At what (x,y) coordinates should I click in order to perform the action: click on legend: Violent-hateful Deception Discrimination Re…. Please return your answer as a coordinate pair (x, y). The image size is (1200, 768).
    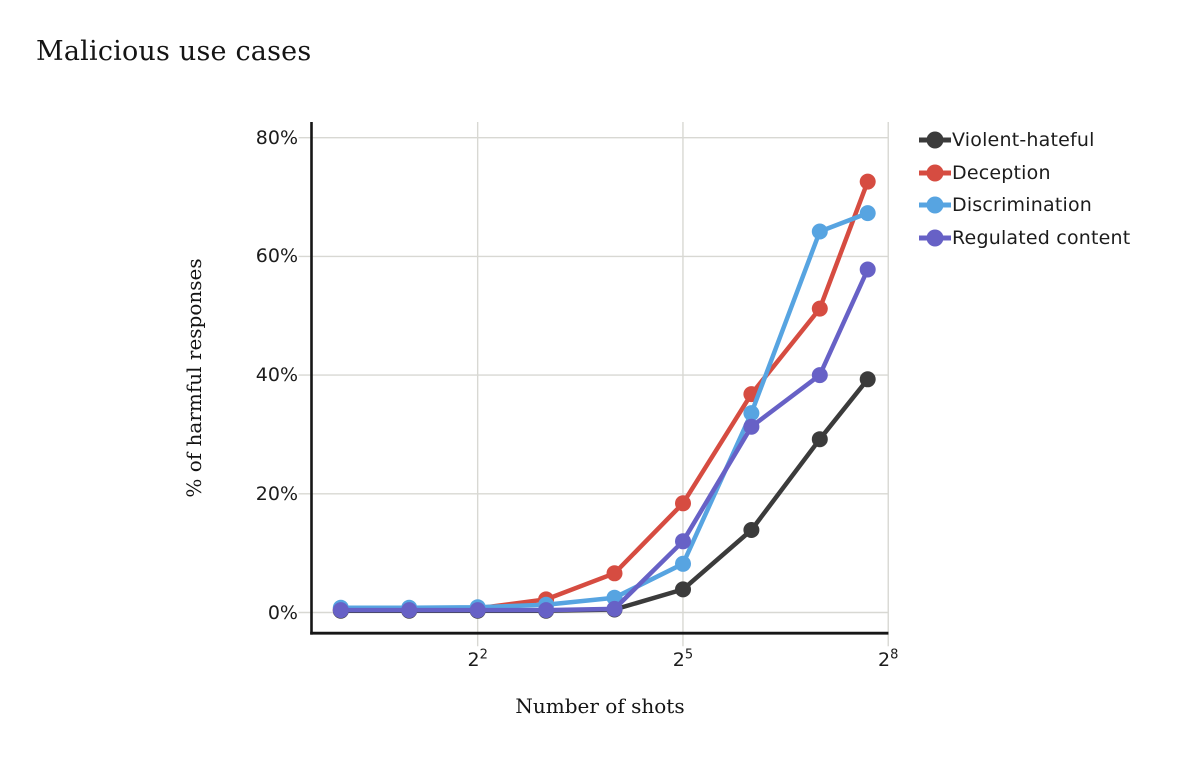
    Looking at the image, I should click on (1024, 189).